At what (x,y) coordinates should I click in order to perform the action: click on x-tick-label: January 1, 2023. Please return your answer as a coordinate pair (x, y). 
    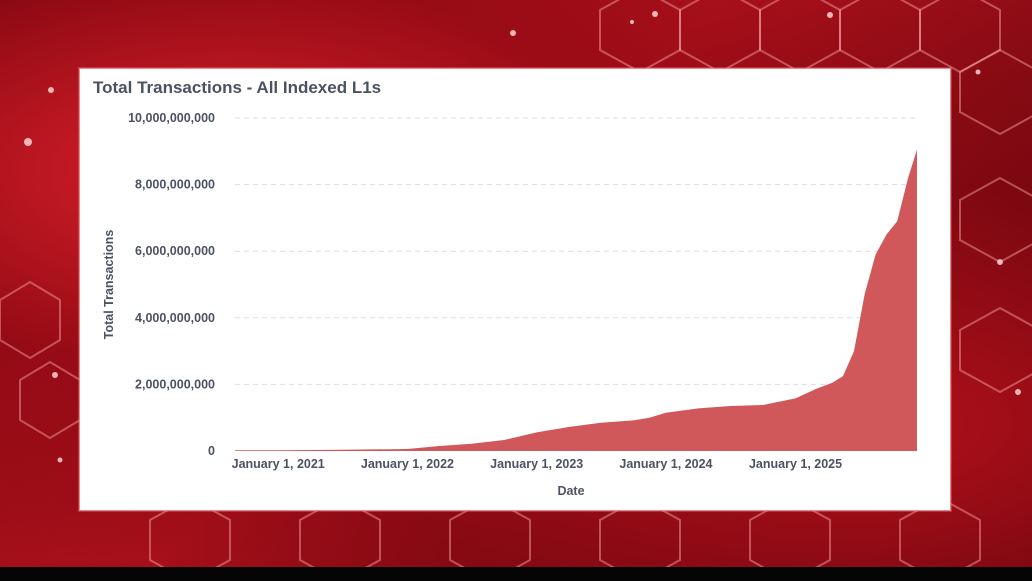
    Looking at the image, I should click on (536, 464).